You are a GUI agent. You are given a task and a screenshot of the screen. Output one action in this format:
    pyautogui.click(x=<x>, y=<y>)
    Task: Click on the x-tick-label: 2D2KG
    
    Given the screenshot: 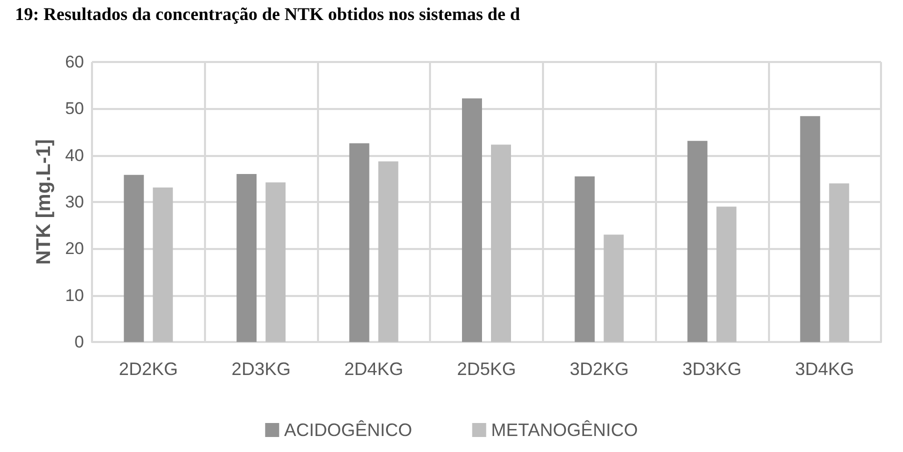 What is the action you would take?
    pyautogui.click(x=148, y=369)
    